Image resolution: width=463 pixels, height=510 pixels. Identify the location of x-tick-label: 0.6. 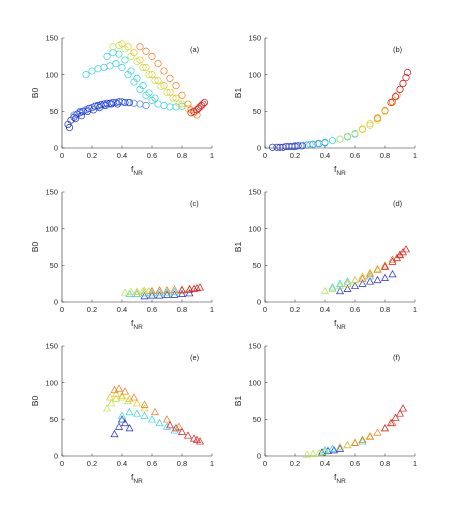
(152, 155).